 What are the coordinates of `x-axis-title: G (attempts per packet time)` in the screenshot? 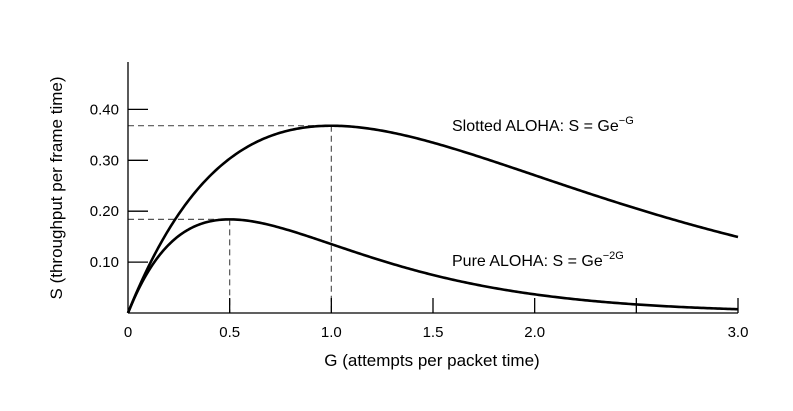 It's located at (431, 360).